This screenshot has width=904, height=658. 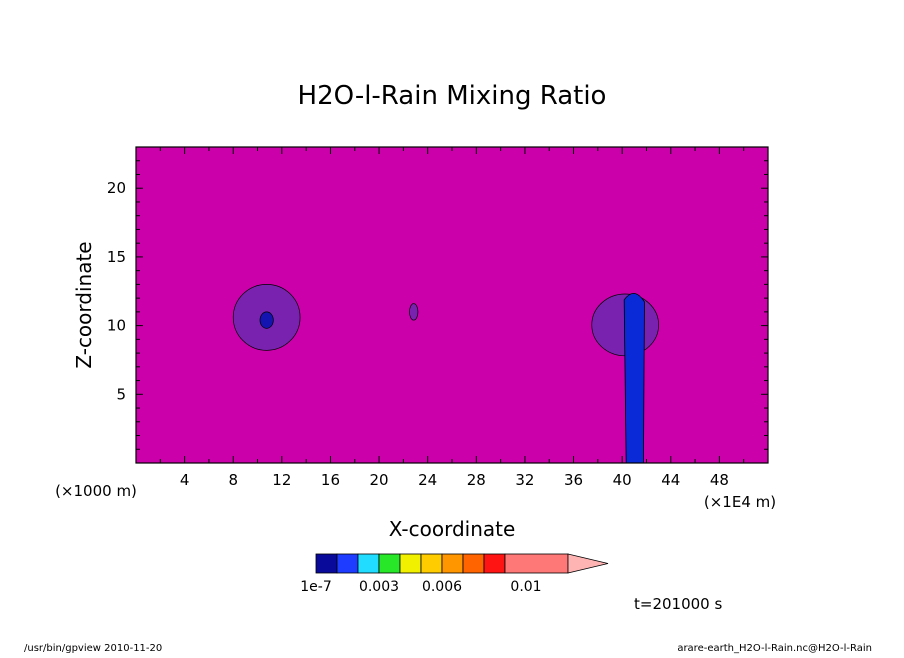 I want to click on footer-left: /usr/bin/gpview 2010-11-20, so click(x=93, y=648).